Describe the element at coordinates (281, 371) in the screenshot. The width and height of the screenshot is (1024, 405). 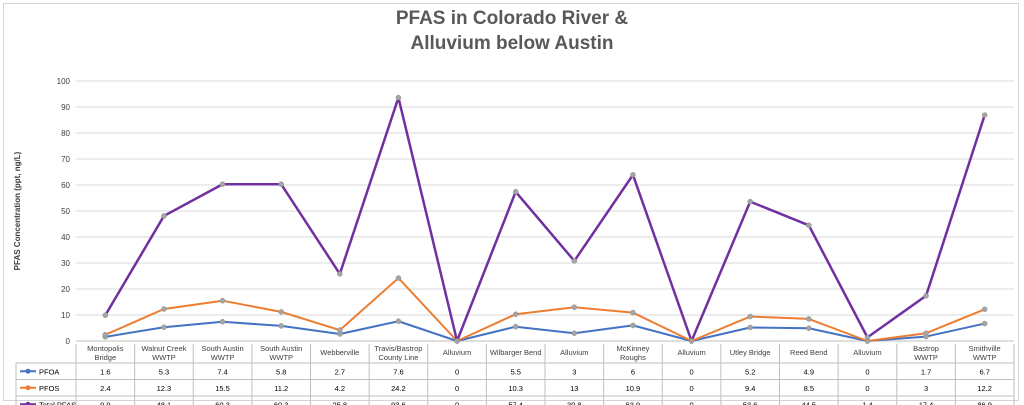
I see `table-cell-value: 5.8` at that location.